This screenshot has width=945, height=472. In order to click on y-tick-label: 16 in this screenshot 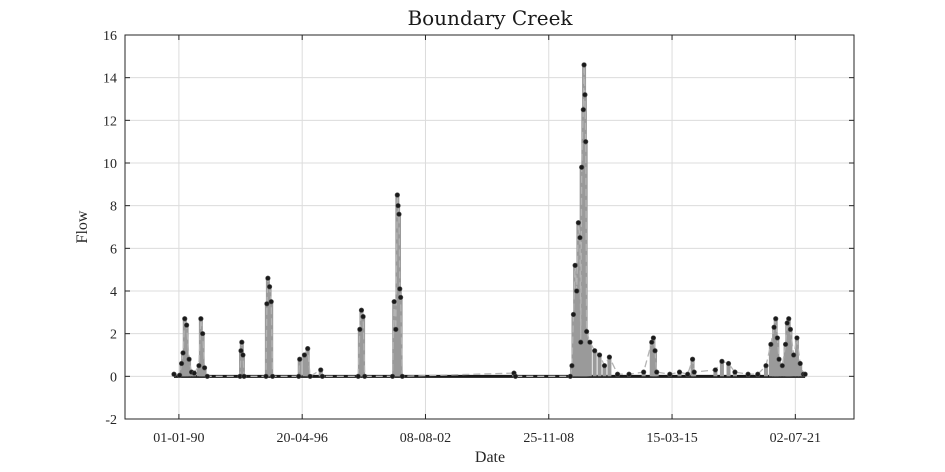, I will do `click(110, 36)`.